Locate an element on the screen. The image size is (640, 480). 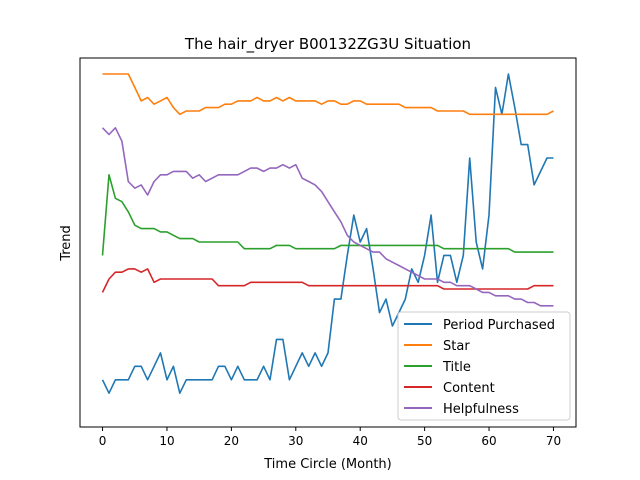
x-axis-label: Time Circle (Month) is located at coordinates (327, 464).